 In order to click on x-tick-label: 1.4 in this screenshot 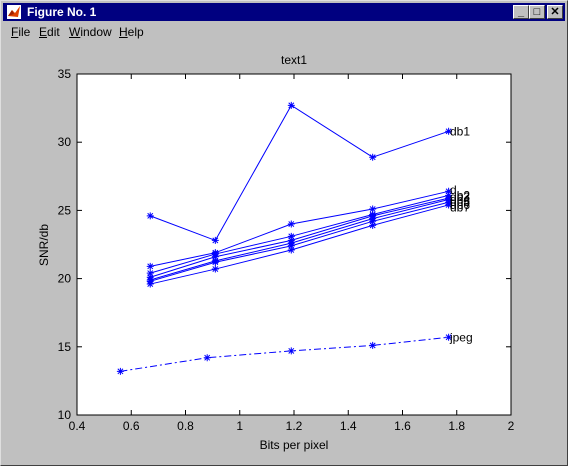, I will do `click(348, 426)`.